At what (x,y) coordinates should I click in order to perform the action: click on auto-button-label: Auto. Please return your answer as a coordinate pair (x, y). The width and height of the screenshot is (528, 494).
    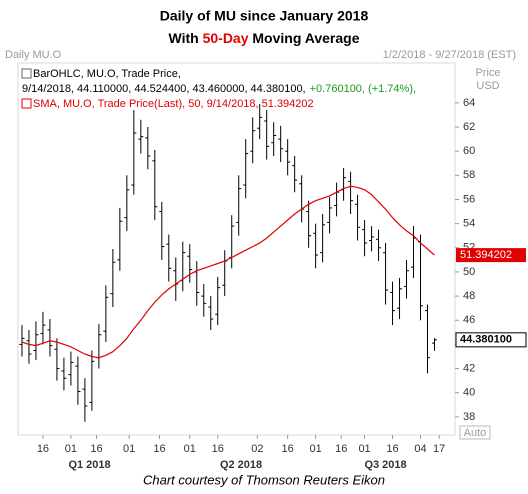
    Looking at the image, I should click on (475, 433).